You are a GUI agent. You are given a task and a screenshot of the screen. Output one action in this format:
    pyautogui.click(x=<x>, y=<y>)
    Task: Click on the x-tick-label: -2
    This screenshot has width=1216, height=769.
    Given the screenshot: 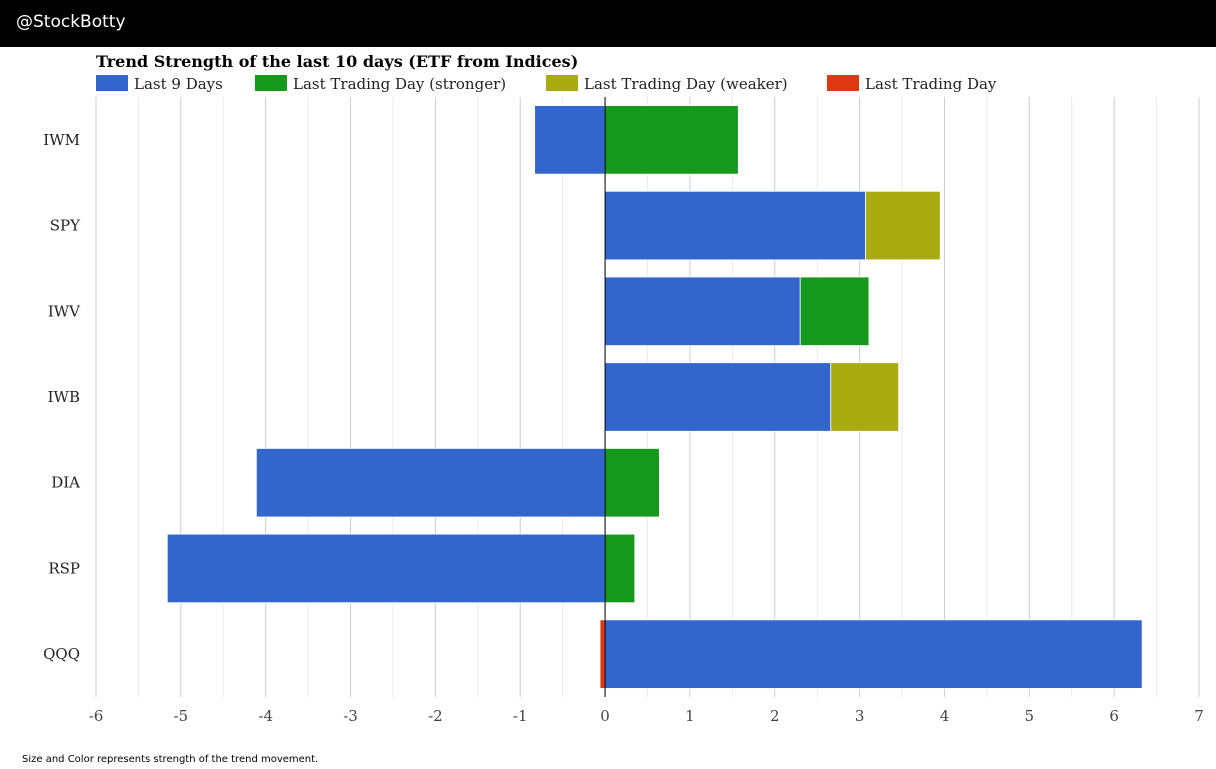 What is the action you would take?
    pyautogui.click(x=435, y=716)
    